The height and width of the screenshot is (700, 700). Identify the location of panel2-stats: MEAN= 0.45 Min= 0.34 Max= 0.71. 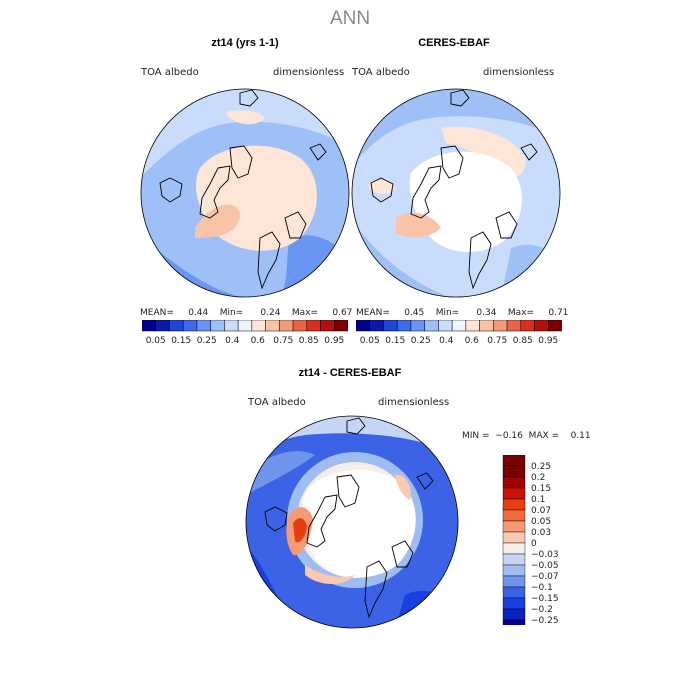
(462, 313).